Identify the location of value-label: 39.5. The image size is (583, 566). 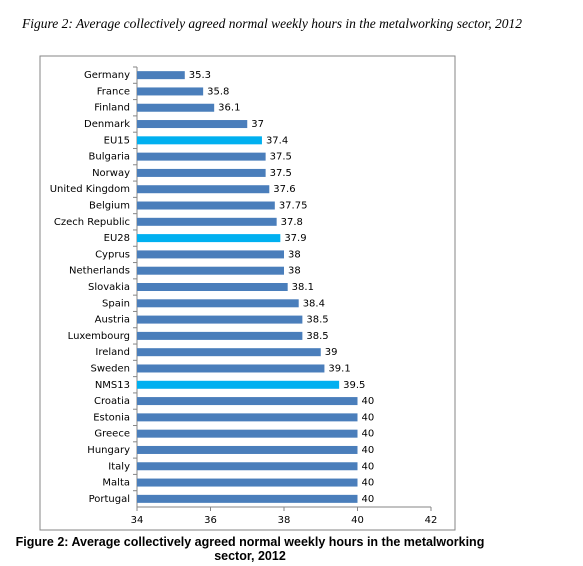
(354, 385).